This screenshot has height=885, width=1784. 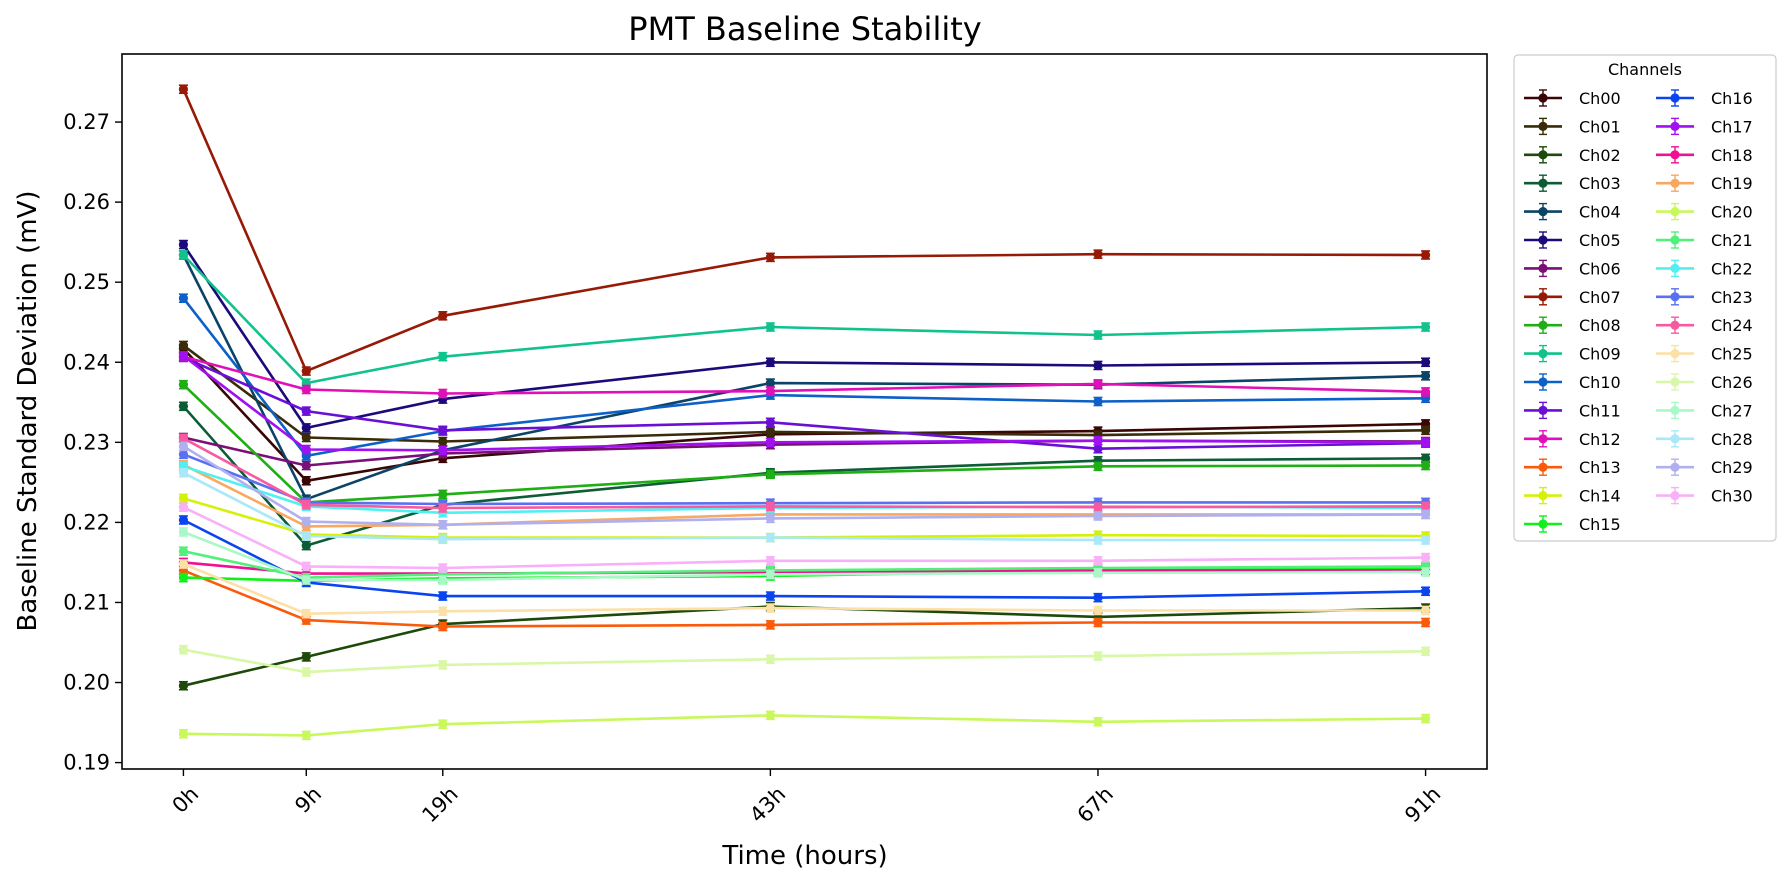 I want to click on series-ch01, so click(x=804, y=393).